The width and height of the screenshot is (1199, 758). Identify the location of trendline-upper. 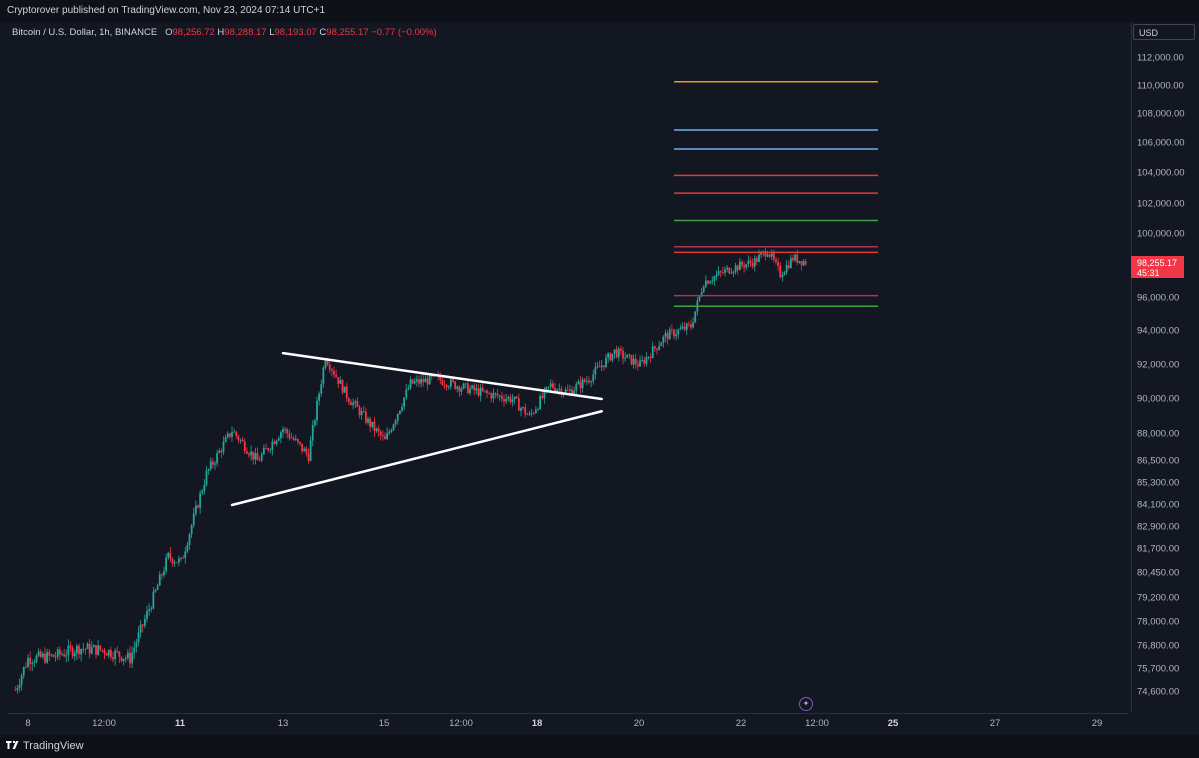
(442, 376).